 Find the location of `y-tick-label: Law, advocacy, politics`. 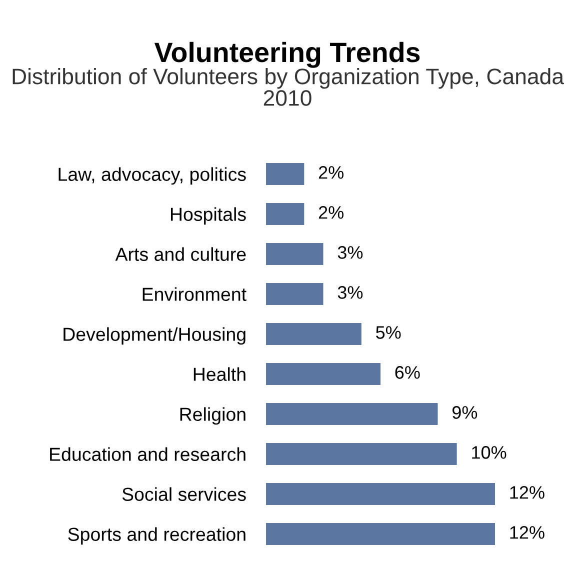

y-tick-label: Law, advocacy, politics is located at coordinates (152, 176).